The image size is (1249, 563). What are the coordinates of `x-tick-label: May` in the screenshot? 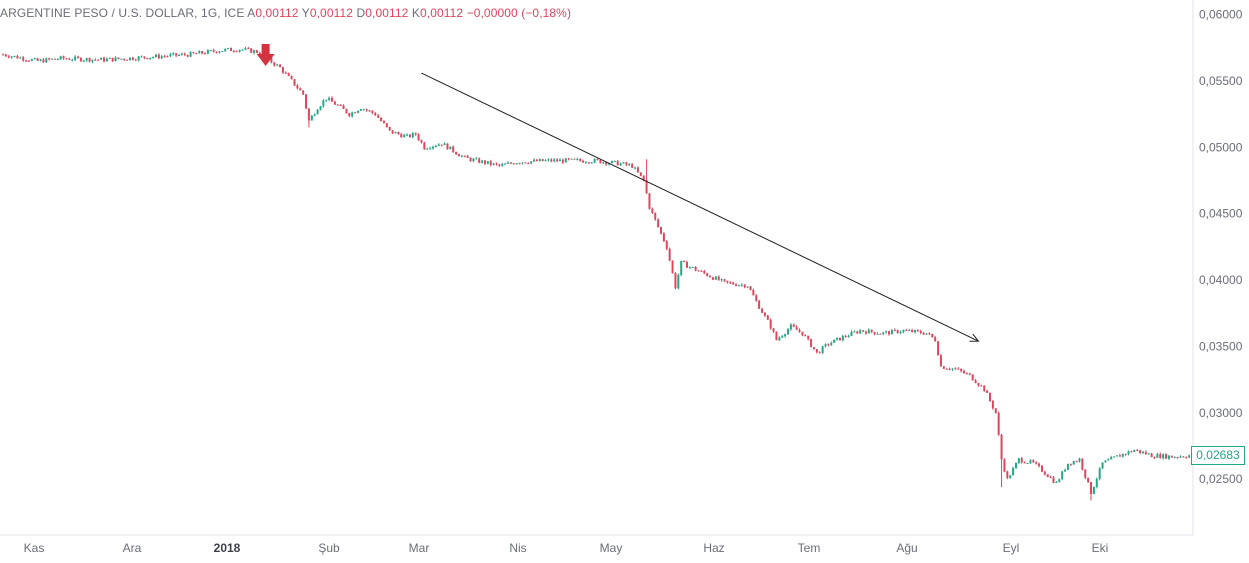 It's located at (611, 548).